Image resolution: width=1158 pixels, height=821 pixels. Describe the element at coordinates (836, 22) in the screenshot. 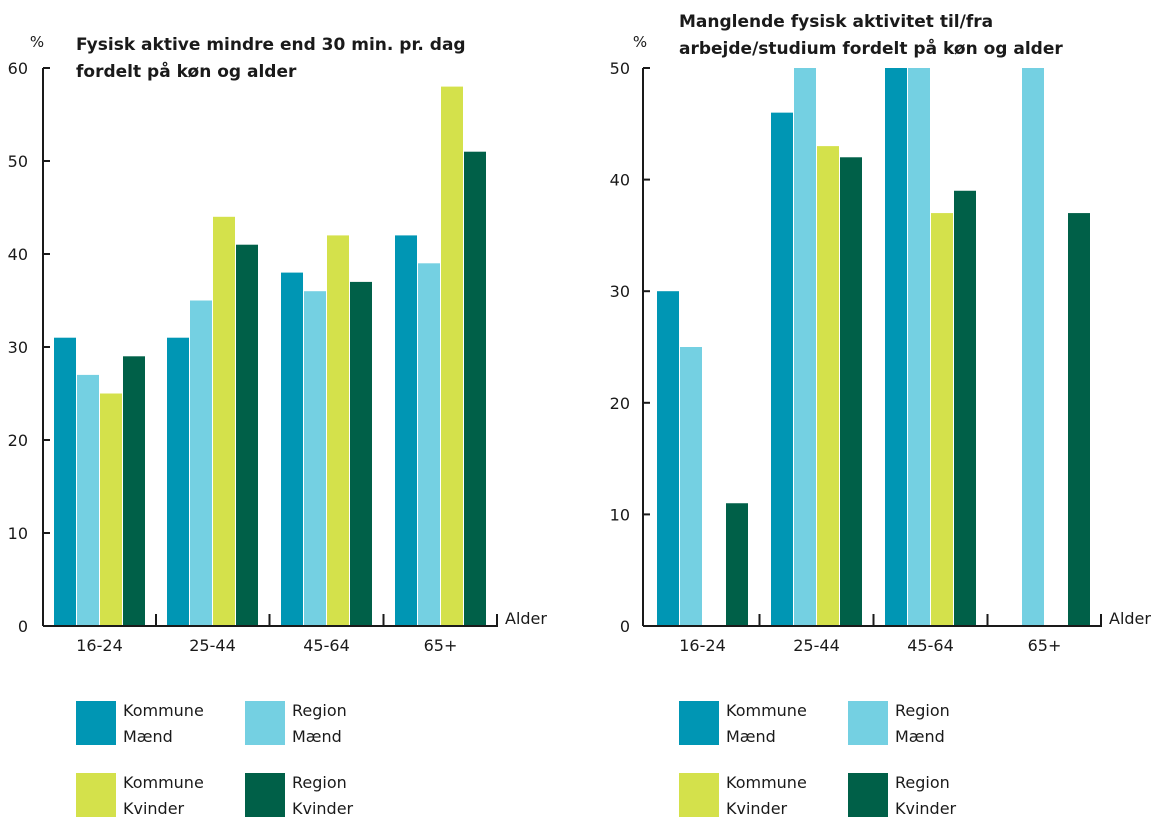

I see `chart-title-line: Manglende fysisk aktivitet til/fra` at that location.